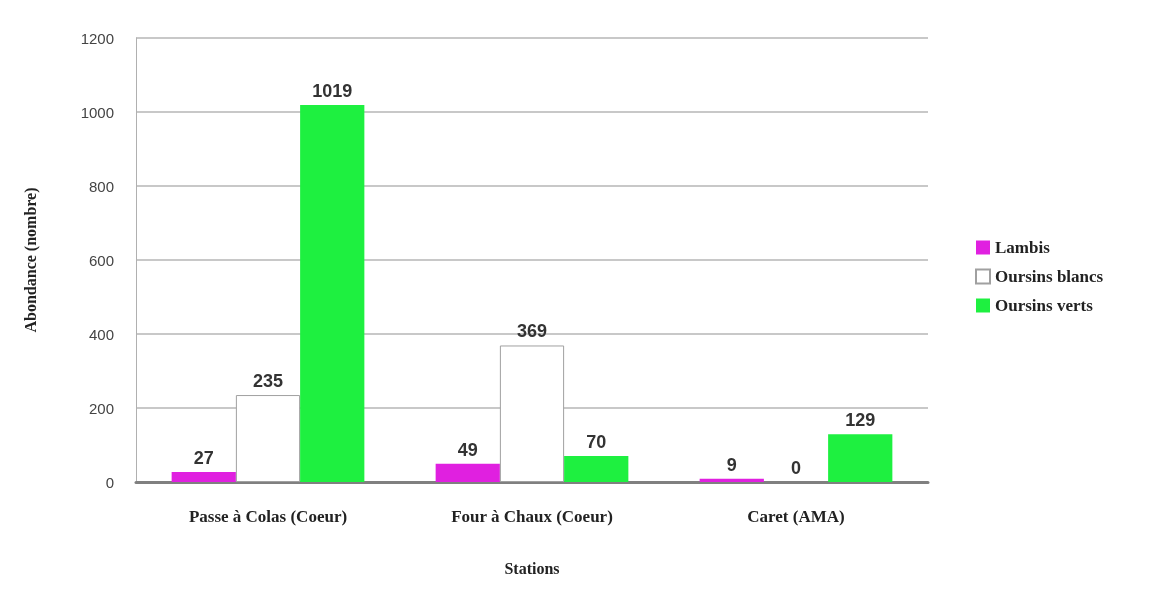 The height and width of the screenshot is (589, 1156). I want to click on data-label: 1019, so click(332, 90).